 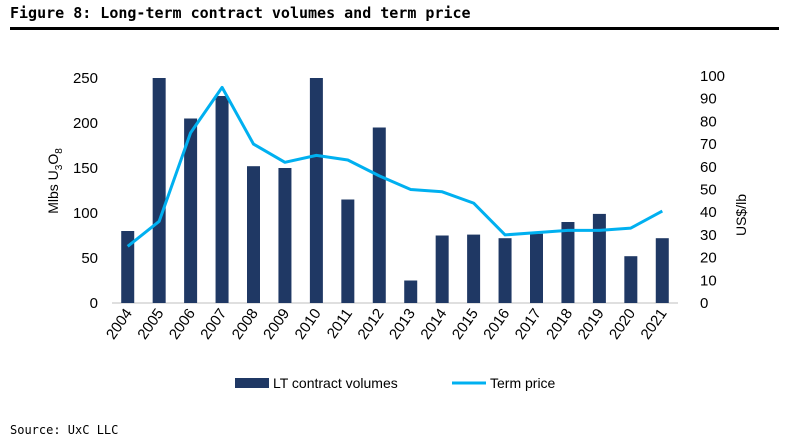 I want to click on x-tick-label: 2017, so click(x=528, y=324).